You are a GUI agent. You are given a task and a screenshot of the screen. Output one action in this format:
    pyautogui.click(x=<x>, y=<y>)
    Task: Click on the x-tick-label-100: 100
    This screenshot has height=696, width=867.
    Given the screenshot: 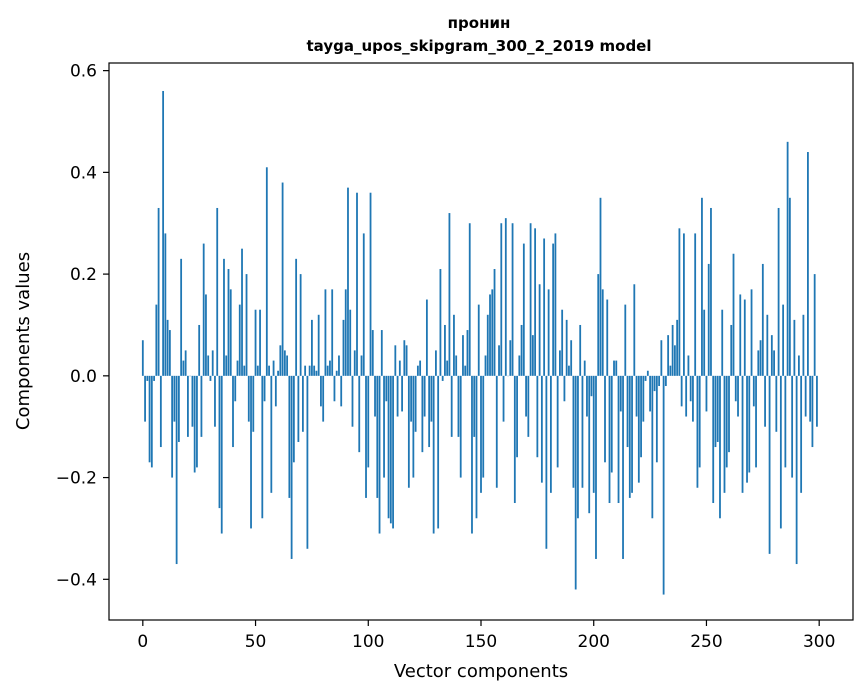 What is the action you would take?
    pyautogui.click(x=368, y=642)
    